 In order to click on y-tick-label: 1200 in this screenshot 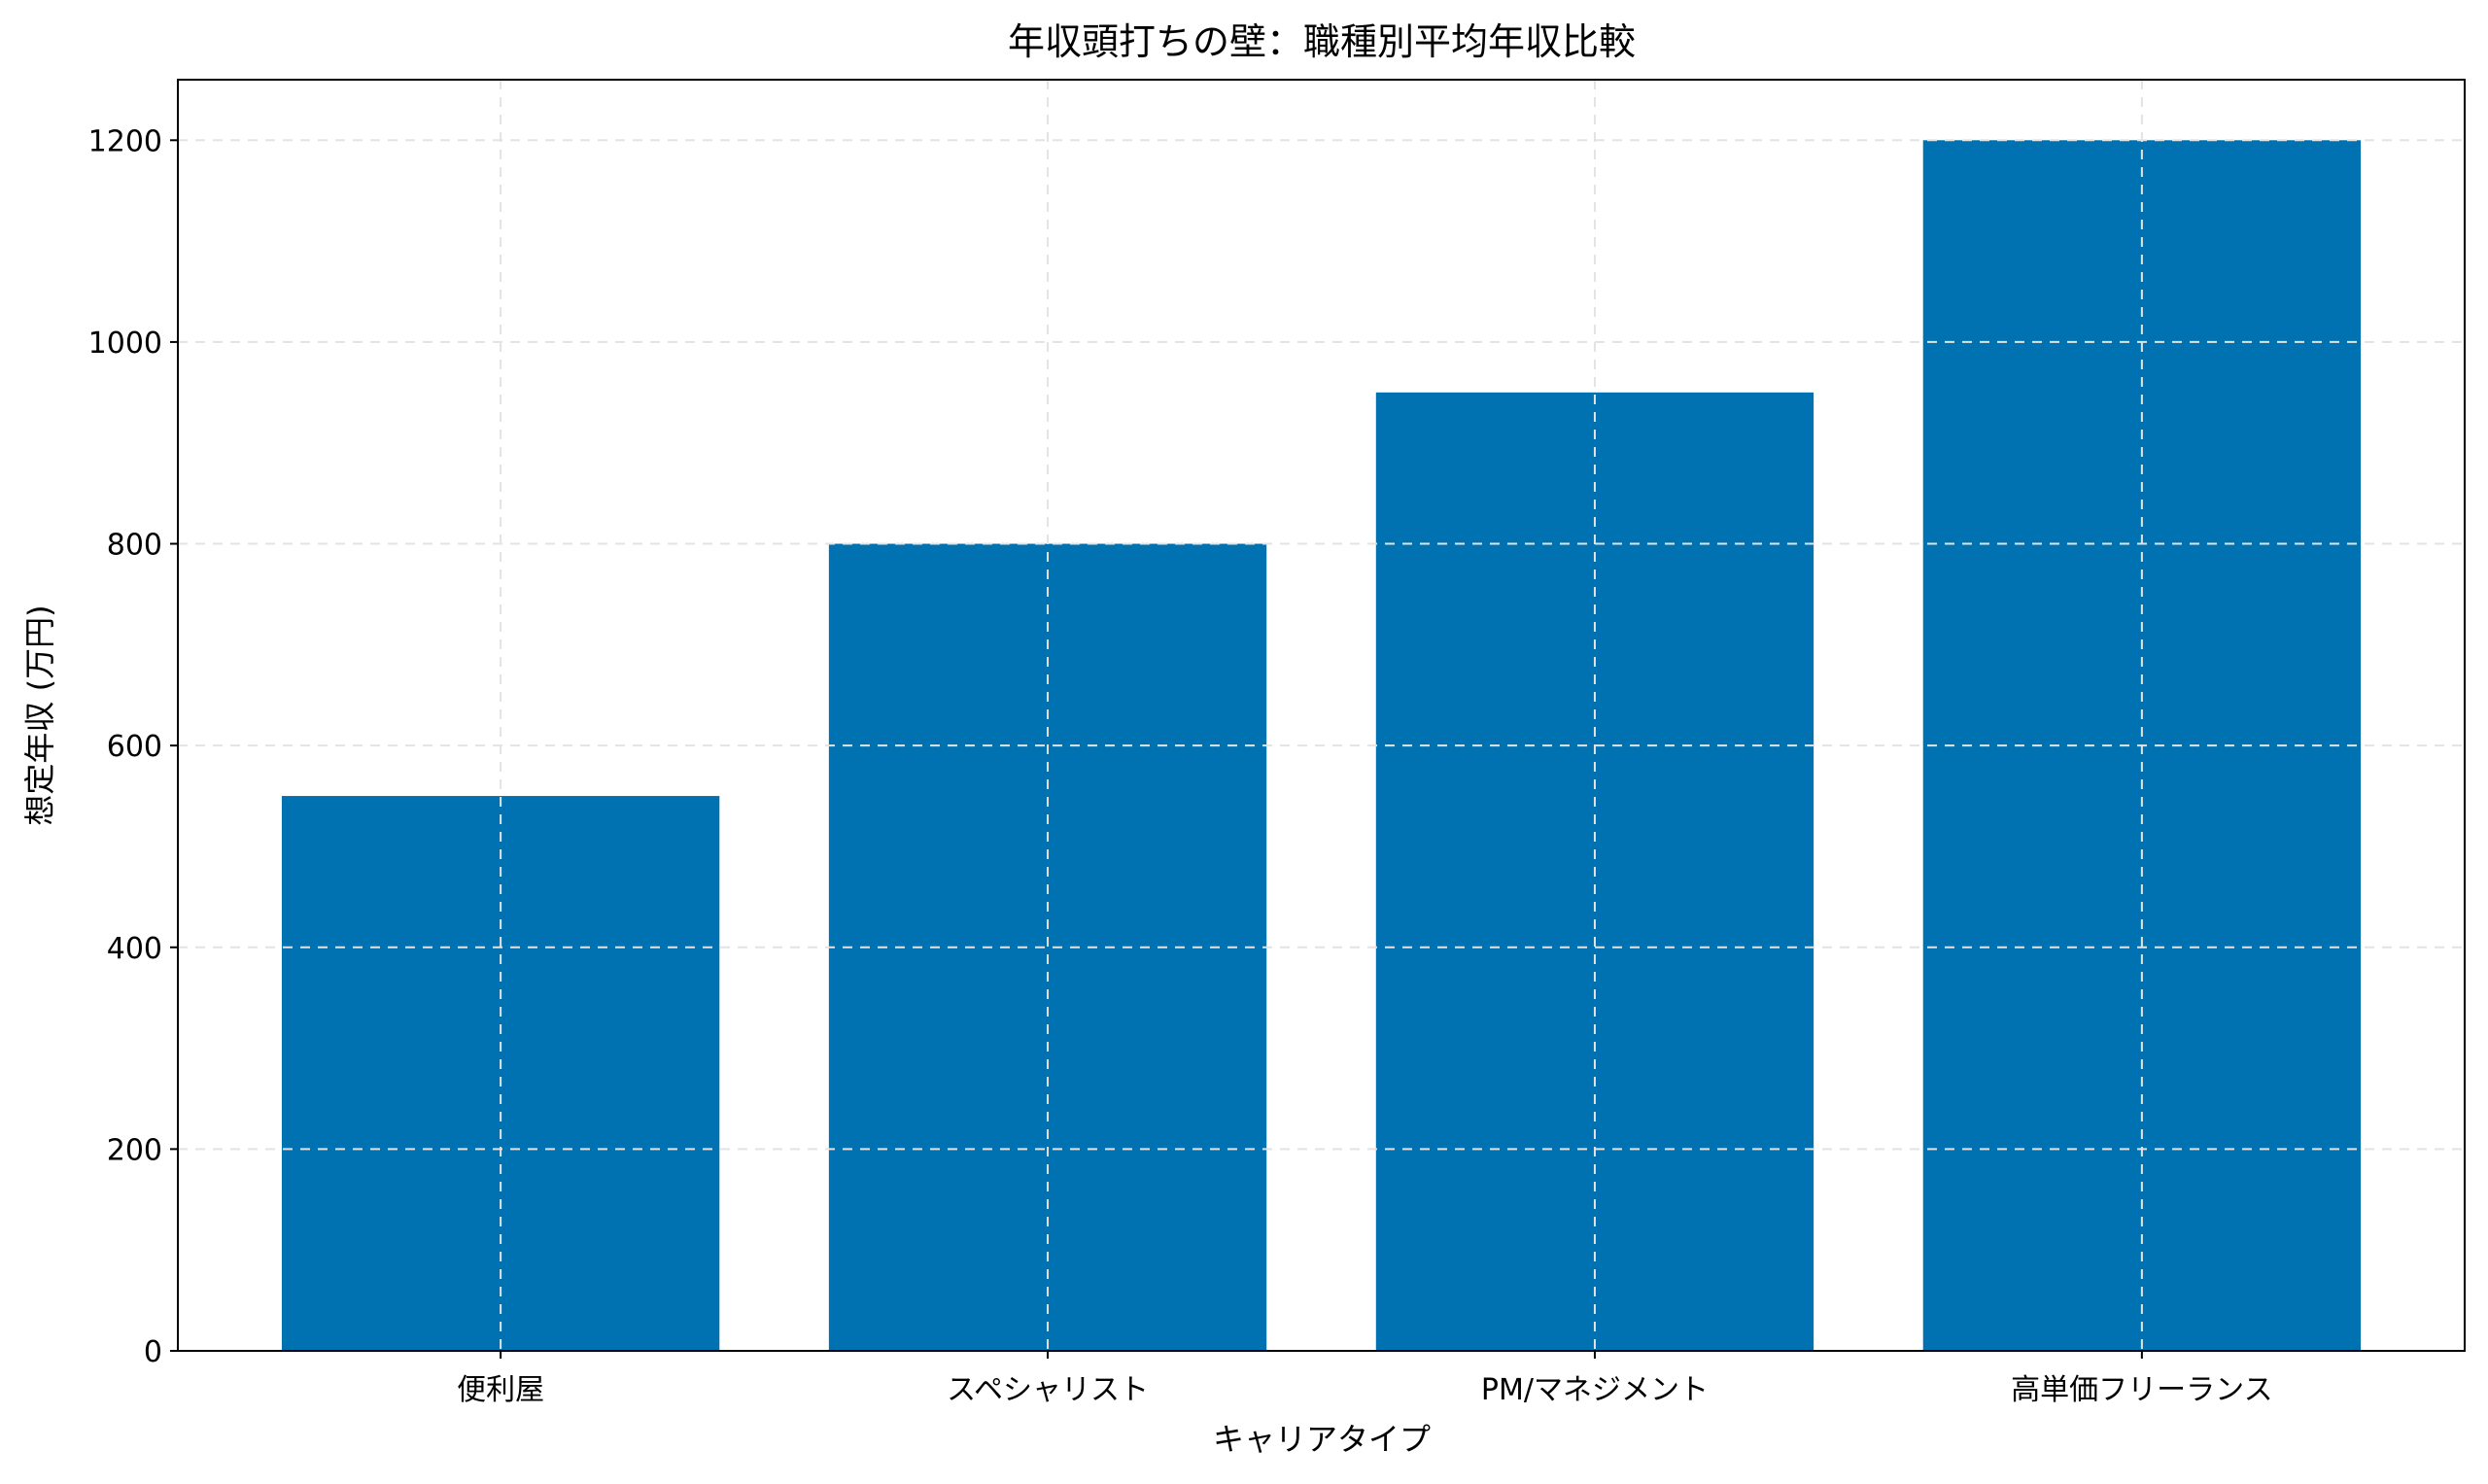, I will do `click(125, 141)`.